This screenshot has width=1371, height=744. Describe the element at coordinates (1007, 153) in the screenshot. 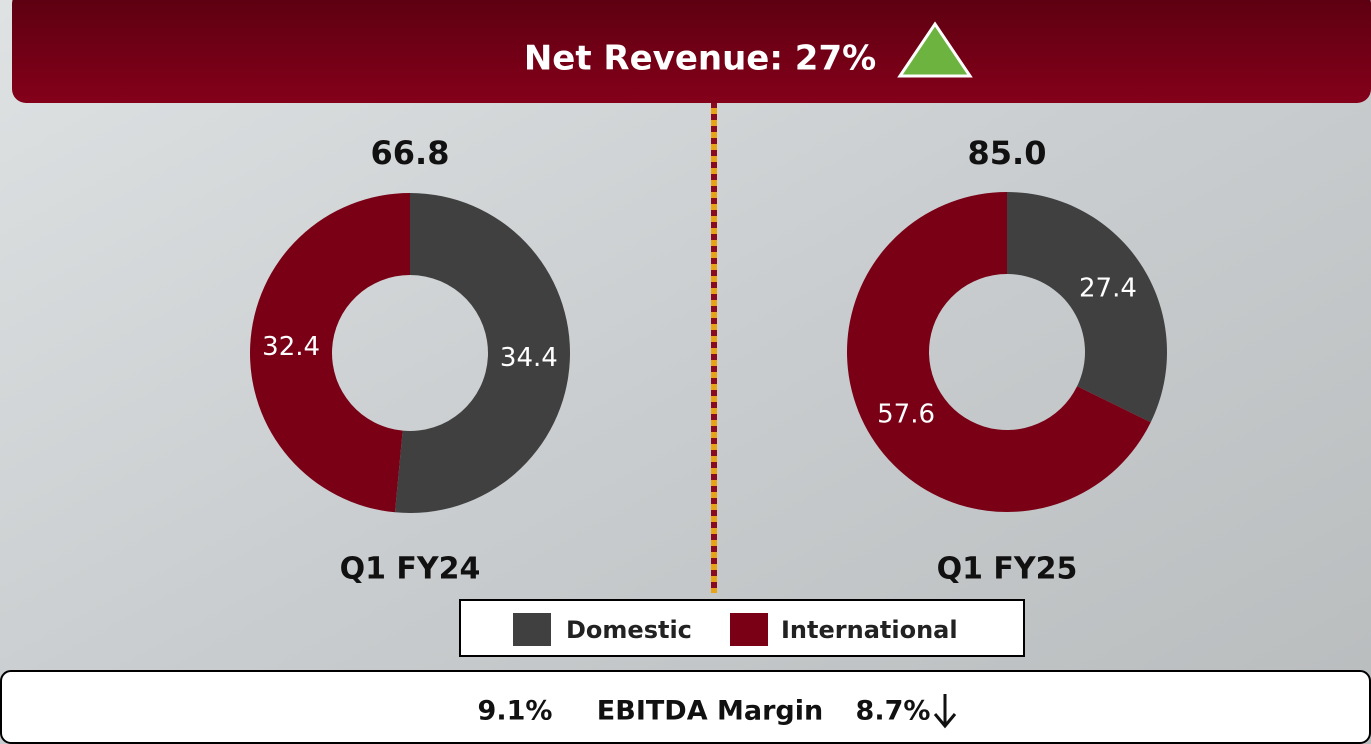

I see `chart-title: 85.0` at that location.